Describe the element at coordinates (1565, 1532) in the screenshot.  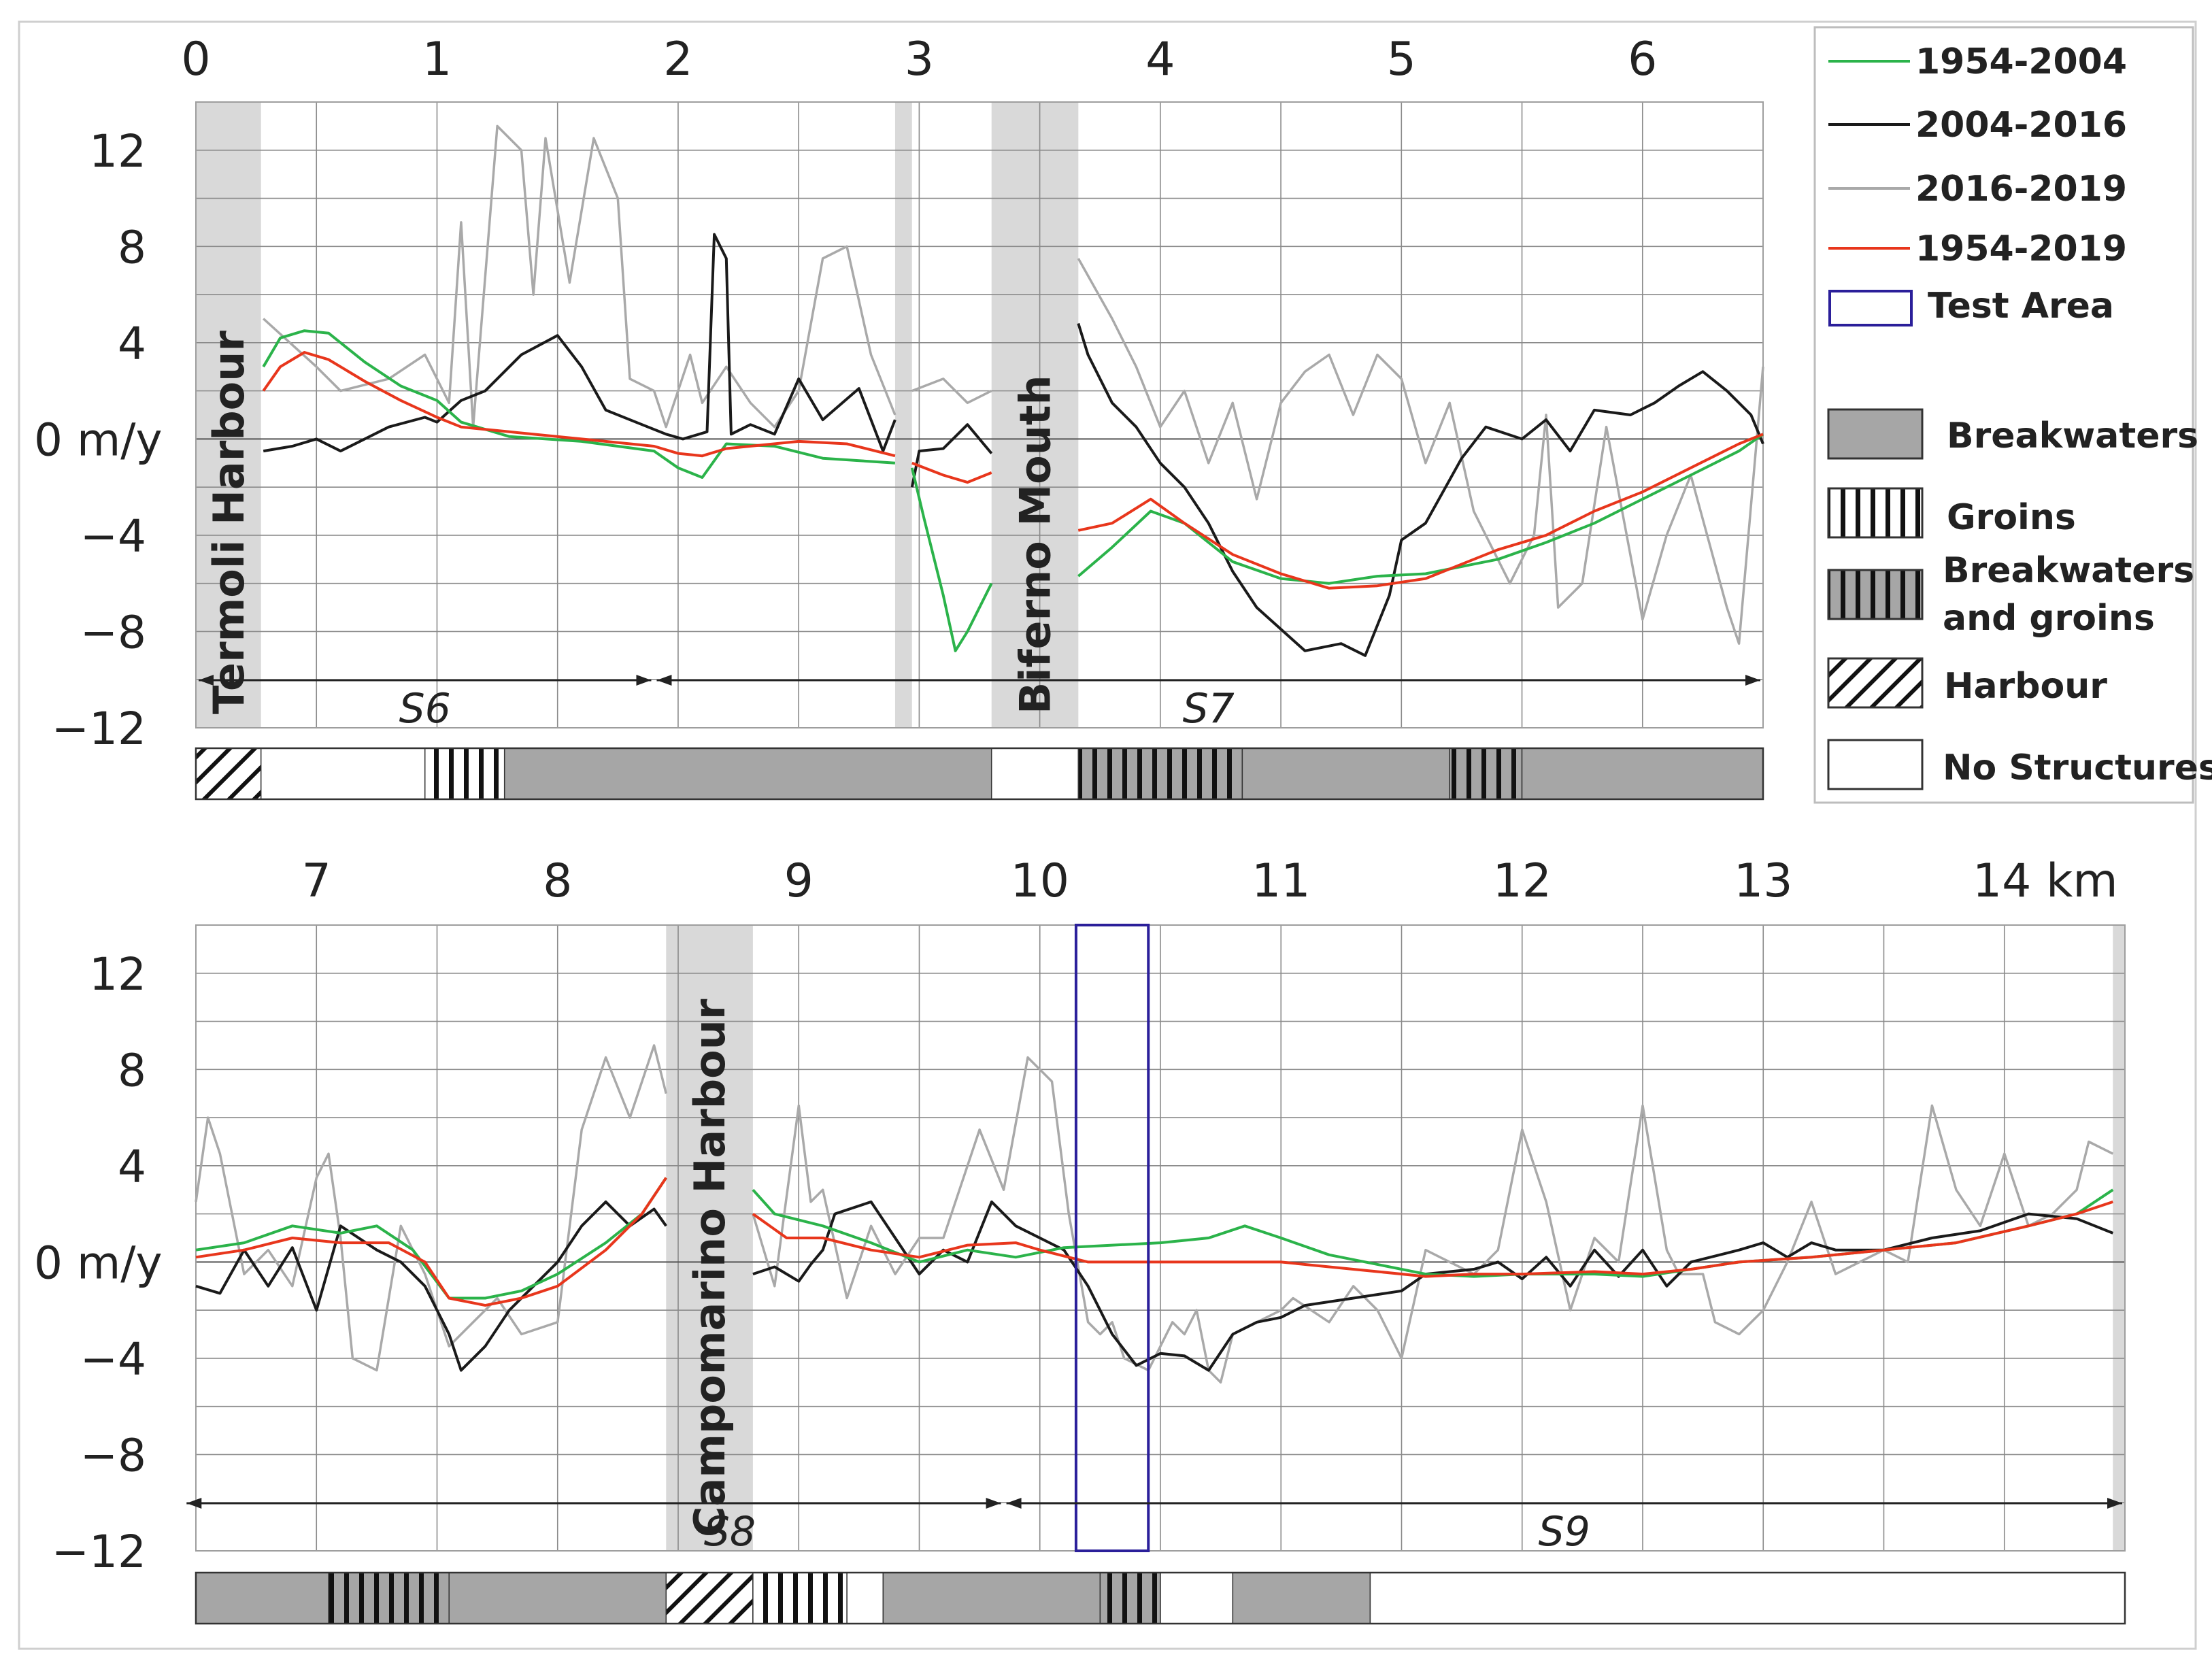
I see `segment-label-s9: S9` at that location.